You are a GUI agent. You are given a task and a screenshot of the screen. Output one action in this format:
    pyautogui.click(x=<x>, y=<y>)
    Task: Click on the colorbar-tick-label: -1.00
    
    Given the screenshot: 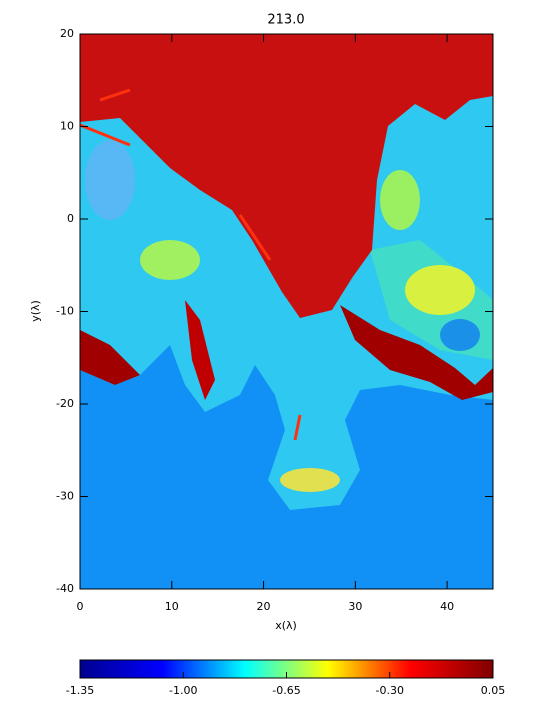 What is the action you would take?
    pyautogui.click(x=183, y=690)
    